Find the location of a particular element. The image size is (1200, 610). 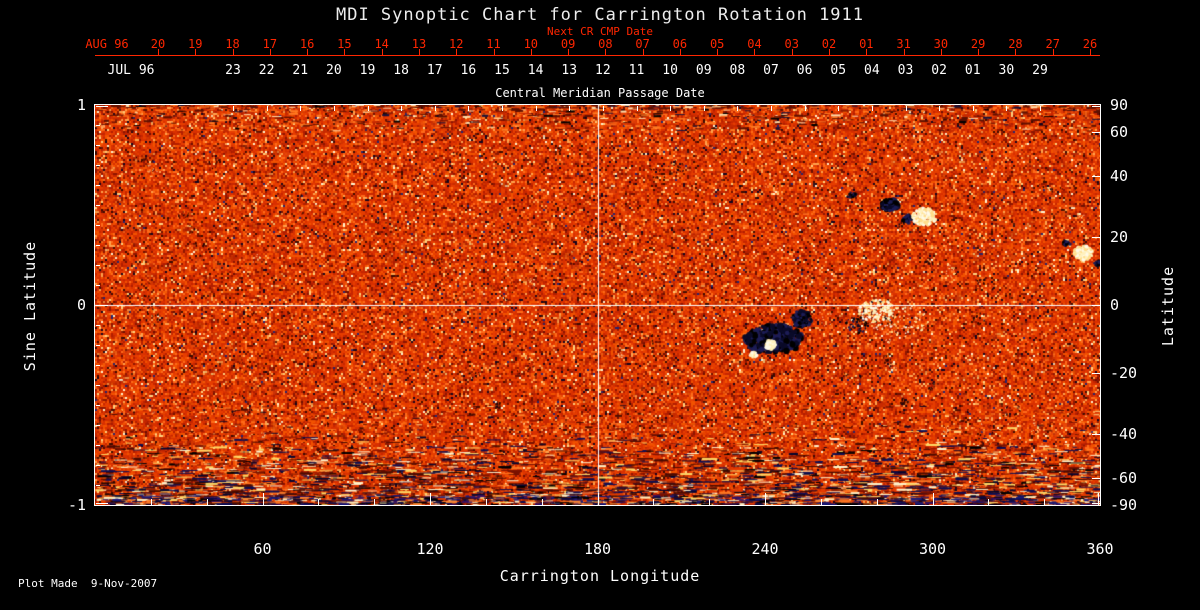

cmp-date: 08 is located at coordinates (737, 70).